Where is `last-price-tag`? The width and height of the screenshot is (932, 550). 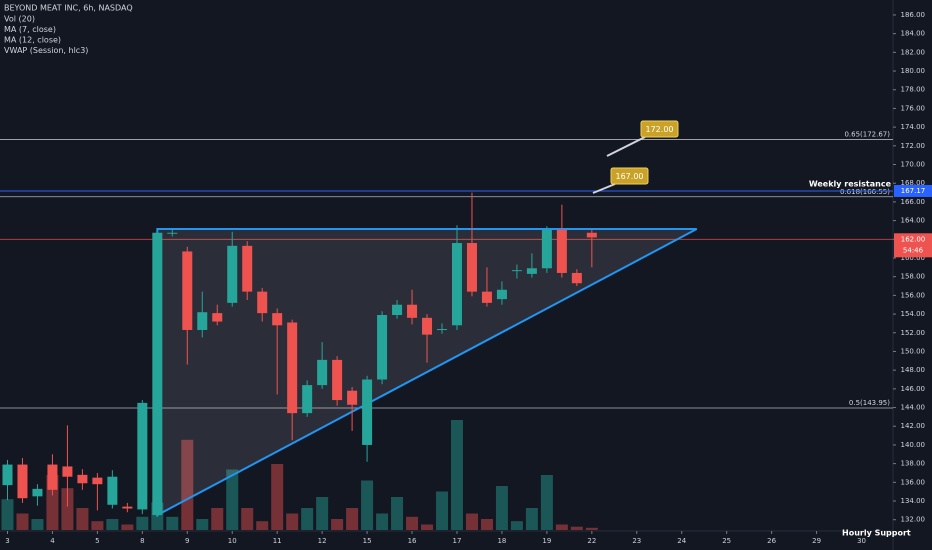
last-price-tag is located at coordinates (913, 245).